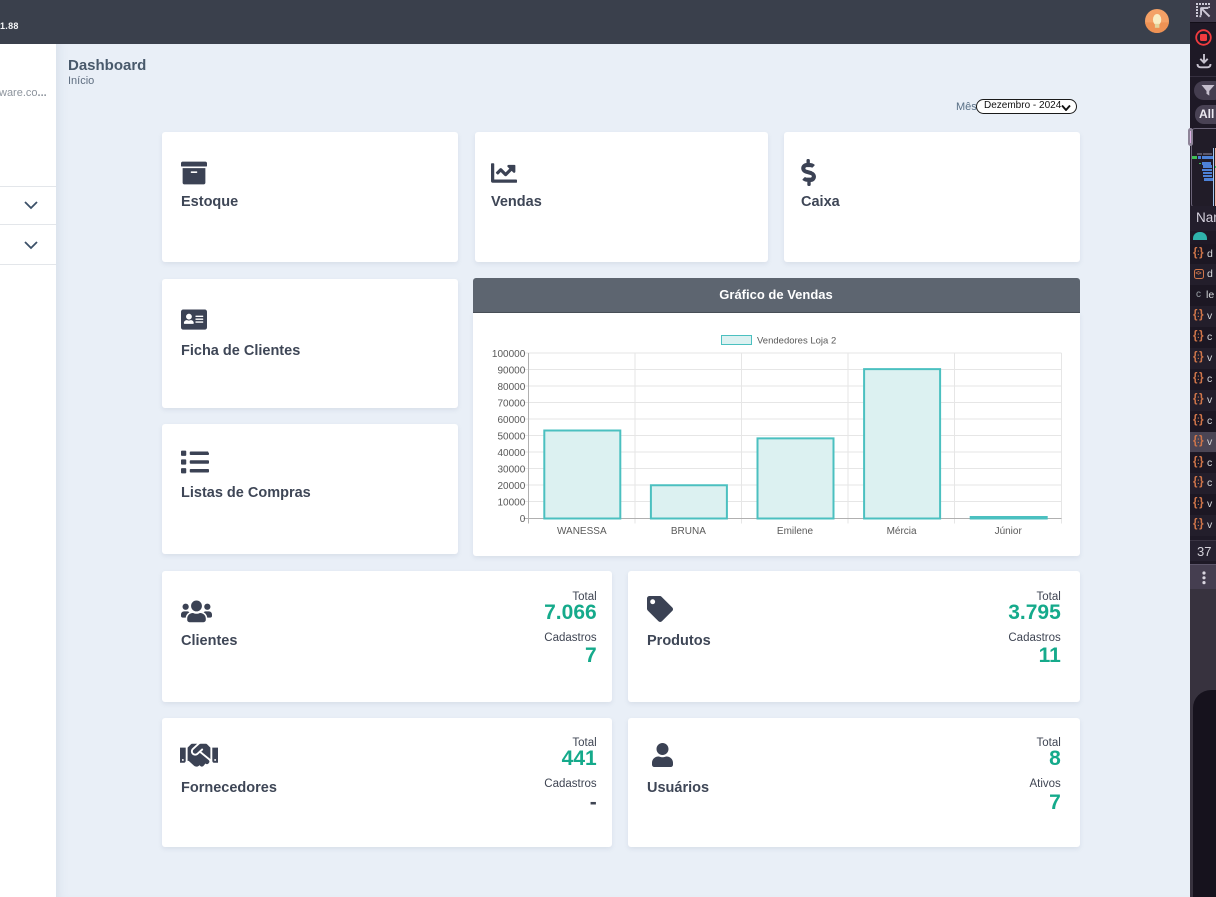  Describe the element at coordinates (511, 371) in the screenshot. I see `svg-text: 90000` at that location.